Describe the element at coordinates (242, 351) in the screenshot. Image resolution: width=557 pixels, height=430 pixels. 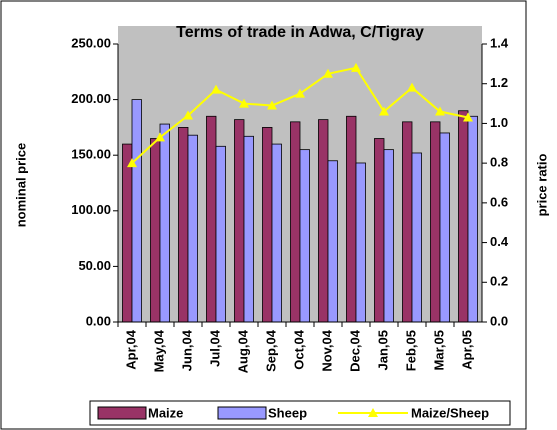
I see `x-tick-label: Aug,04` at that location.